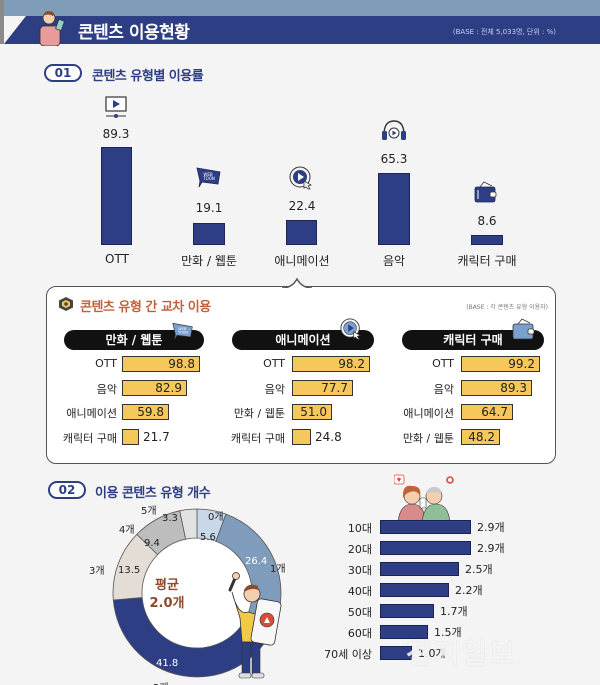 The image size is (600, 685). Describe the element at coordinates (302, 261) in the screenshot. I see `bar-label-animation: 애니메이션` at that location.